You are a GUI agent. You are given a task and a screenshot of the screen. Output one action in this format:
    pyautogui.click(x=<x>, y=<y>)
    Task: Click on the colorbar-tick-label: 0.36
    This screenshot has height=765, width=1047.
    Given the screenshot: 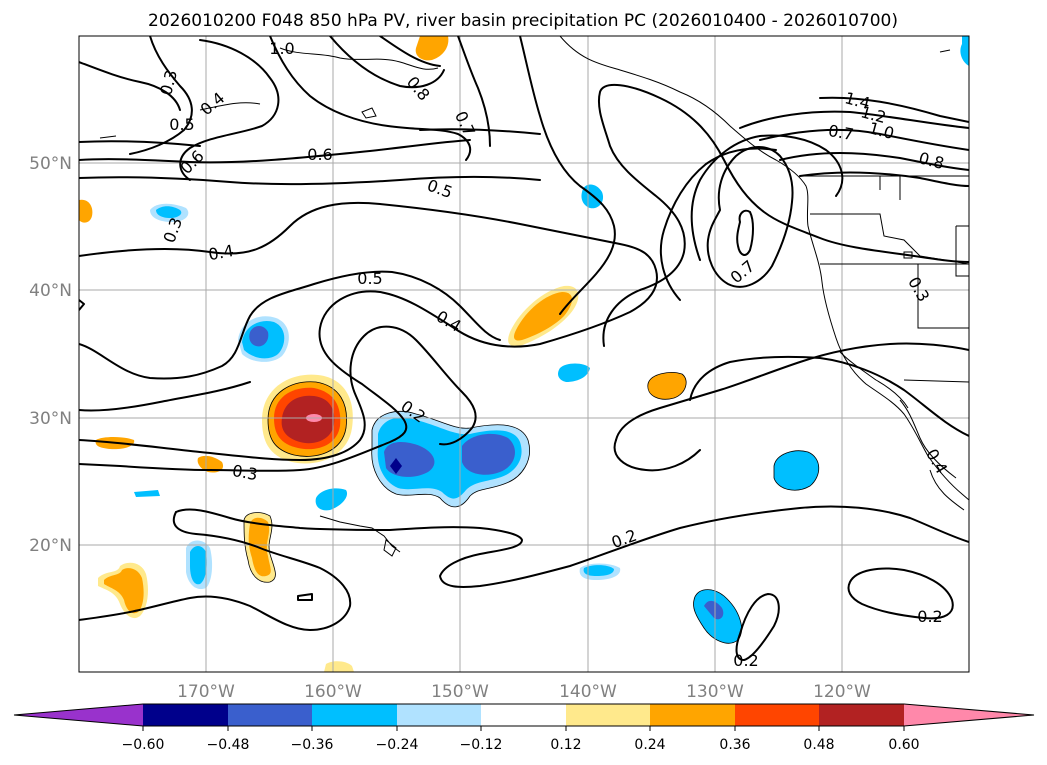 What is the action you would take?
    pyautogui.click(x=734, y=745)
    